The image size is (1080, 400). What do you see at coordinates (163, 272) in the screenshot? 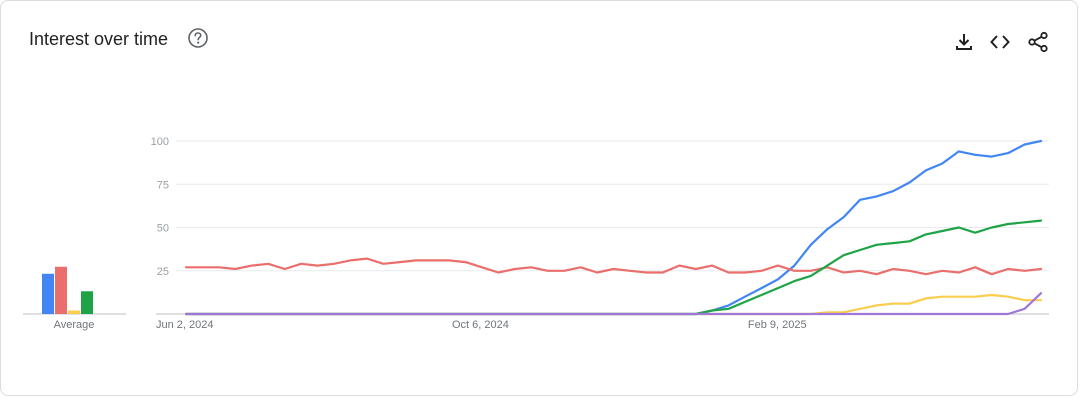
I see `y-tick-label: 25` at bounding box center [163, 272].